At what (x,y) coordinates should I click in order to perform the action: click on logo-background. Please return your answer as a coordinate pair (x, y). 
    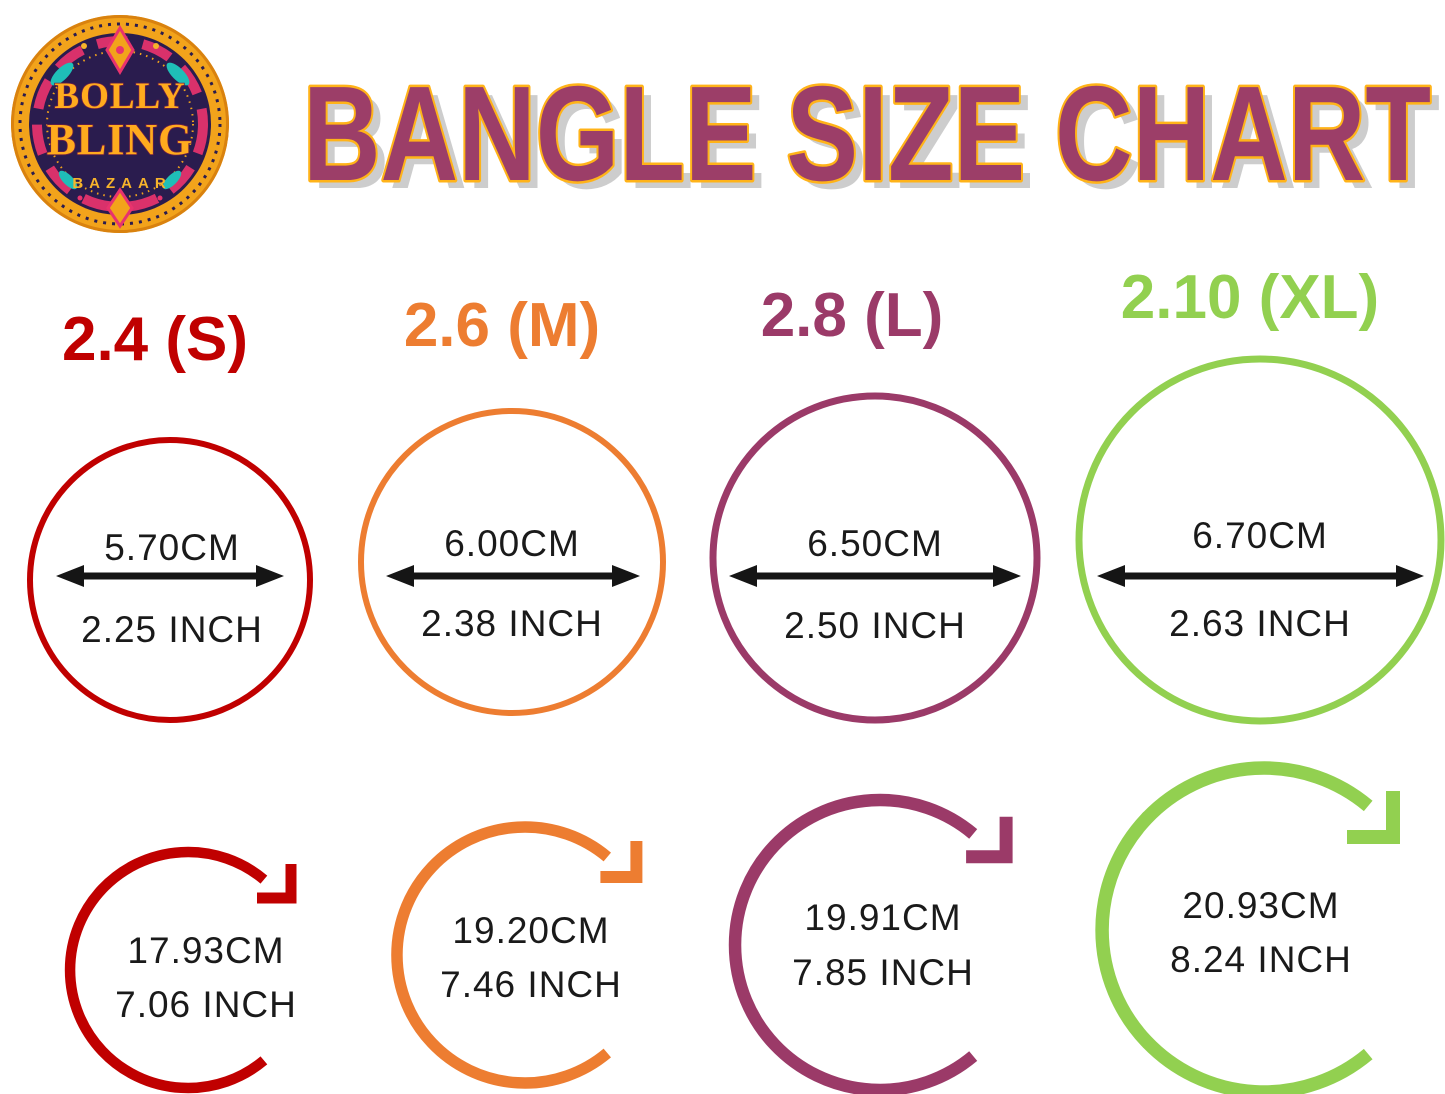
    Looking at the image, I should click on (120, 124).